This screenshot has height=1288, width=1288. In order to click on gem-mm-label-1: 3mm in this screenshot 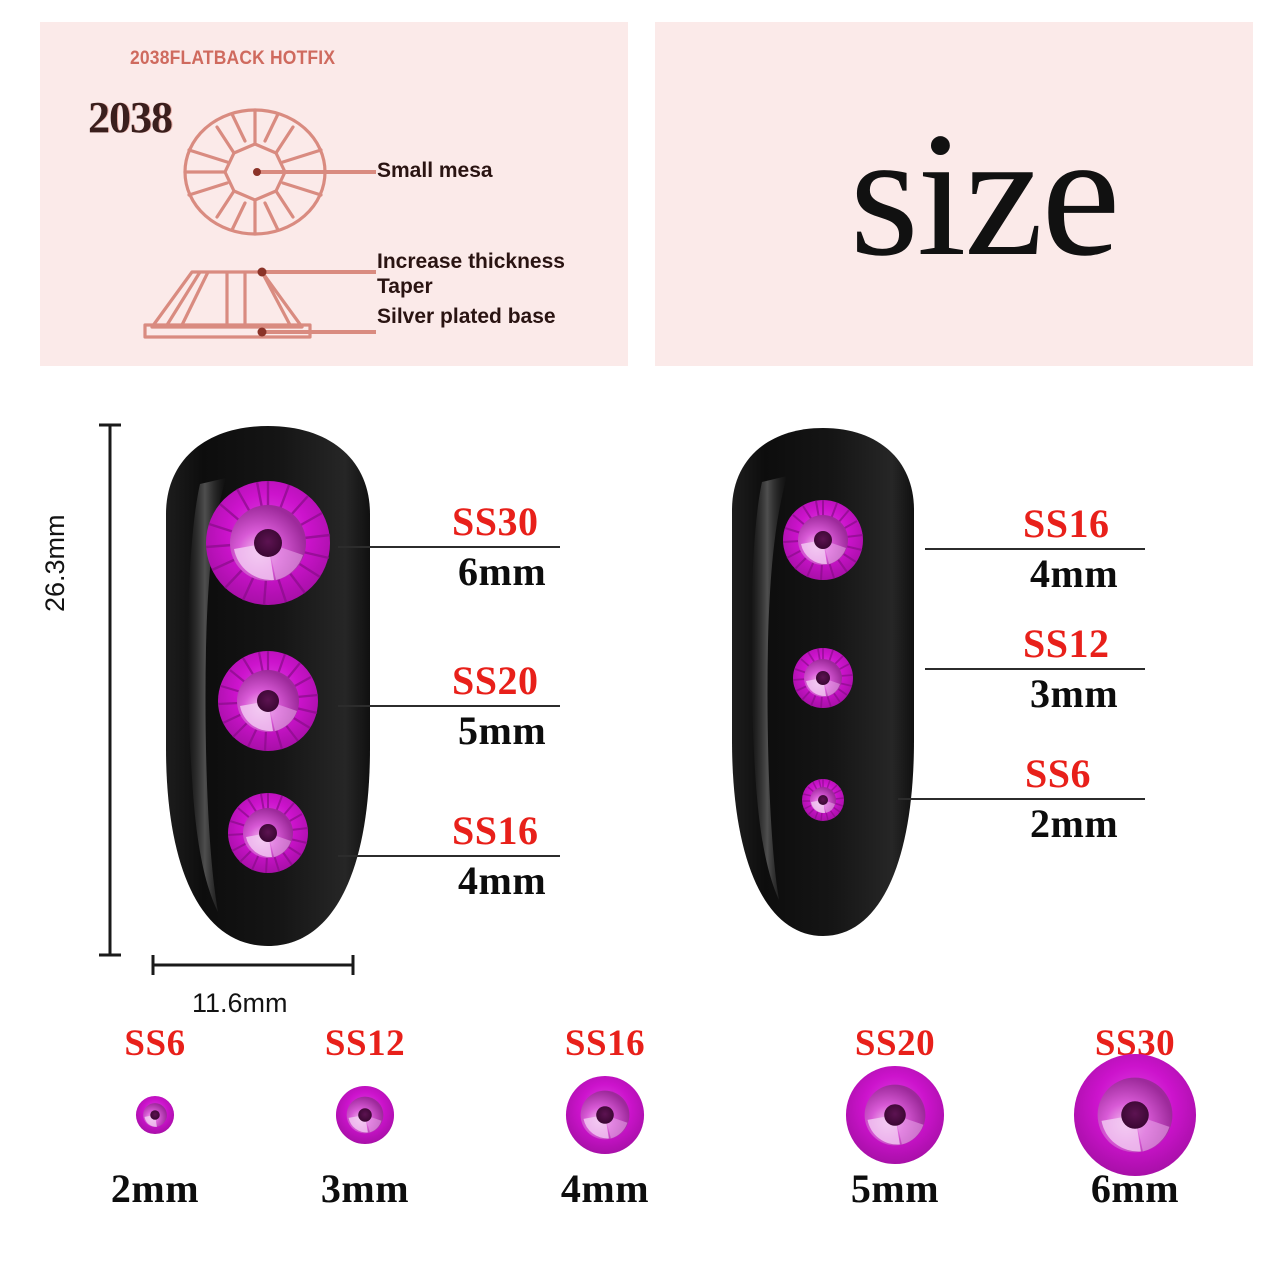, I will do `click(365, 1188)`.